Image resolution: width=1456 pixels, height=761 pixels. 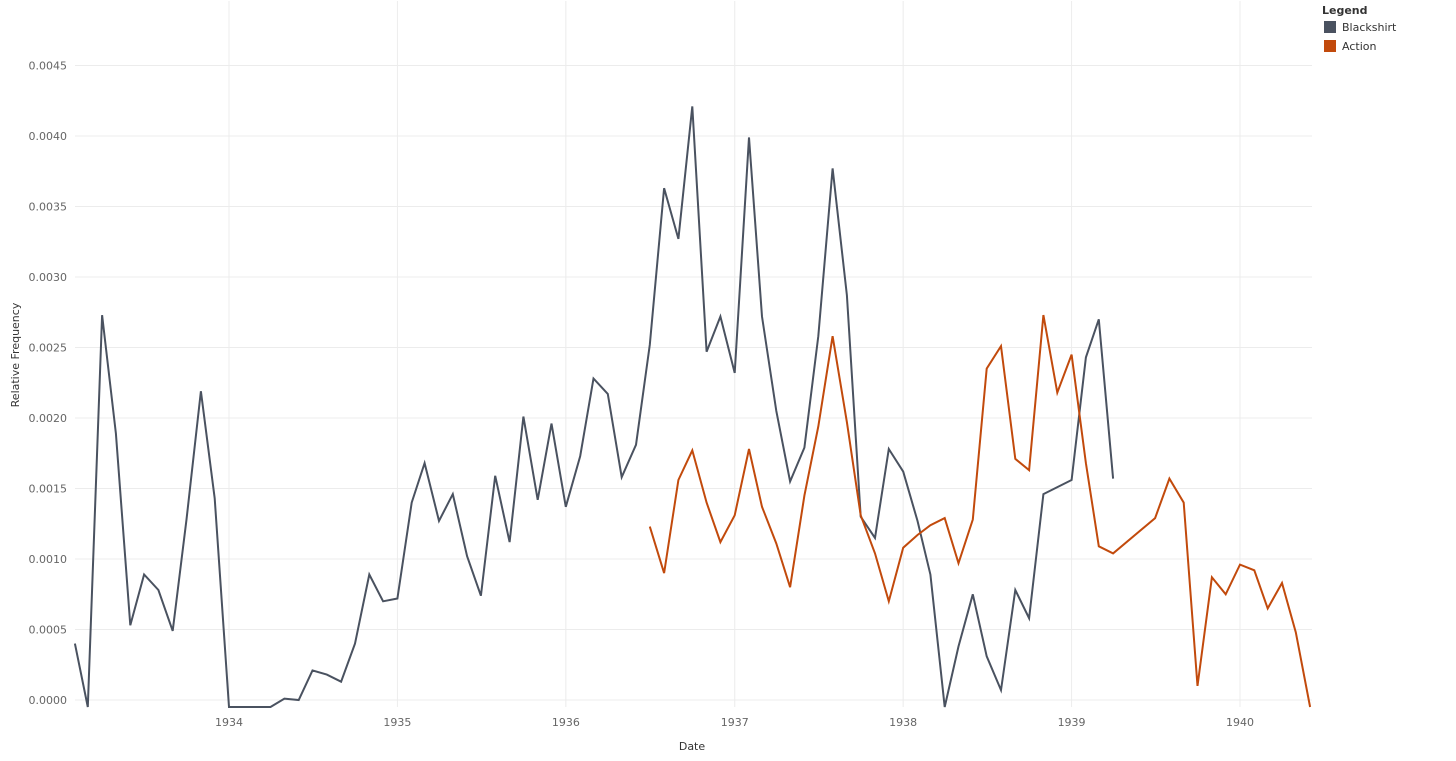 What do you see at coordinates (48, 348) in the screenshot?
I see `y-tick-label: 0.0025` at bounding box center [48, 348].